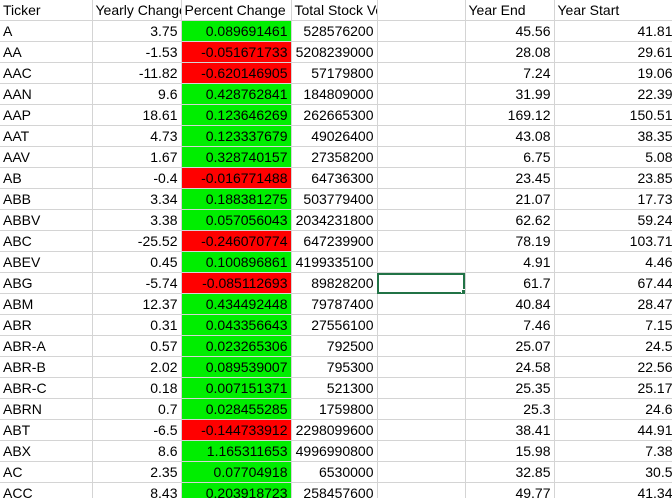  What do you see at coordinates (334, 199) in the screenshot?
I see `cell-total-stock-volume: 503779400` at bounding box center [334, 199].